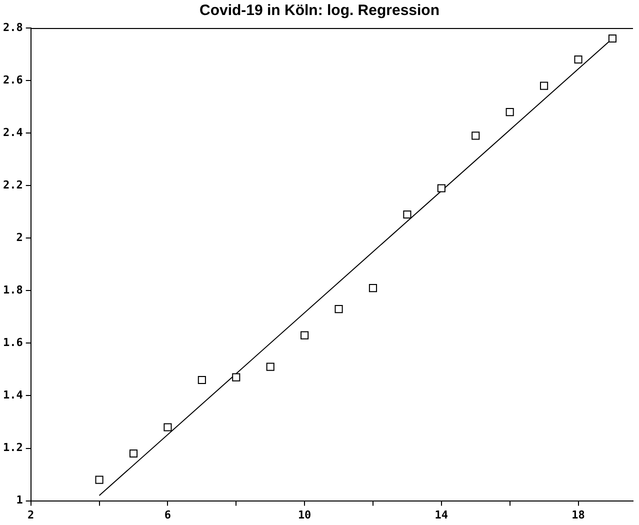  I want to click on x-tick-label: 10, so click(305, 515).